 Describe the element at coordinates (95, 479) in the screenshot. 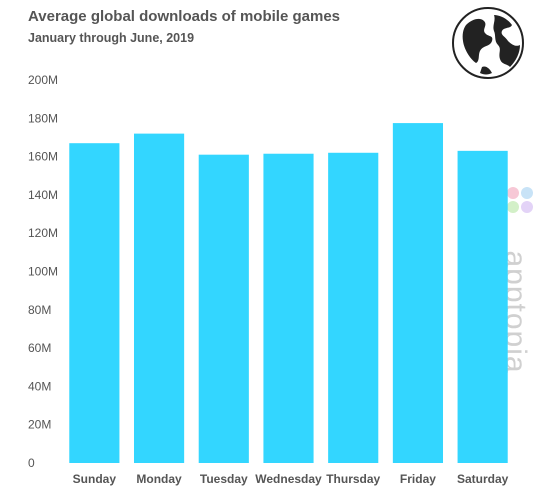

I see `x-tick-label: Sunday` at that location.